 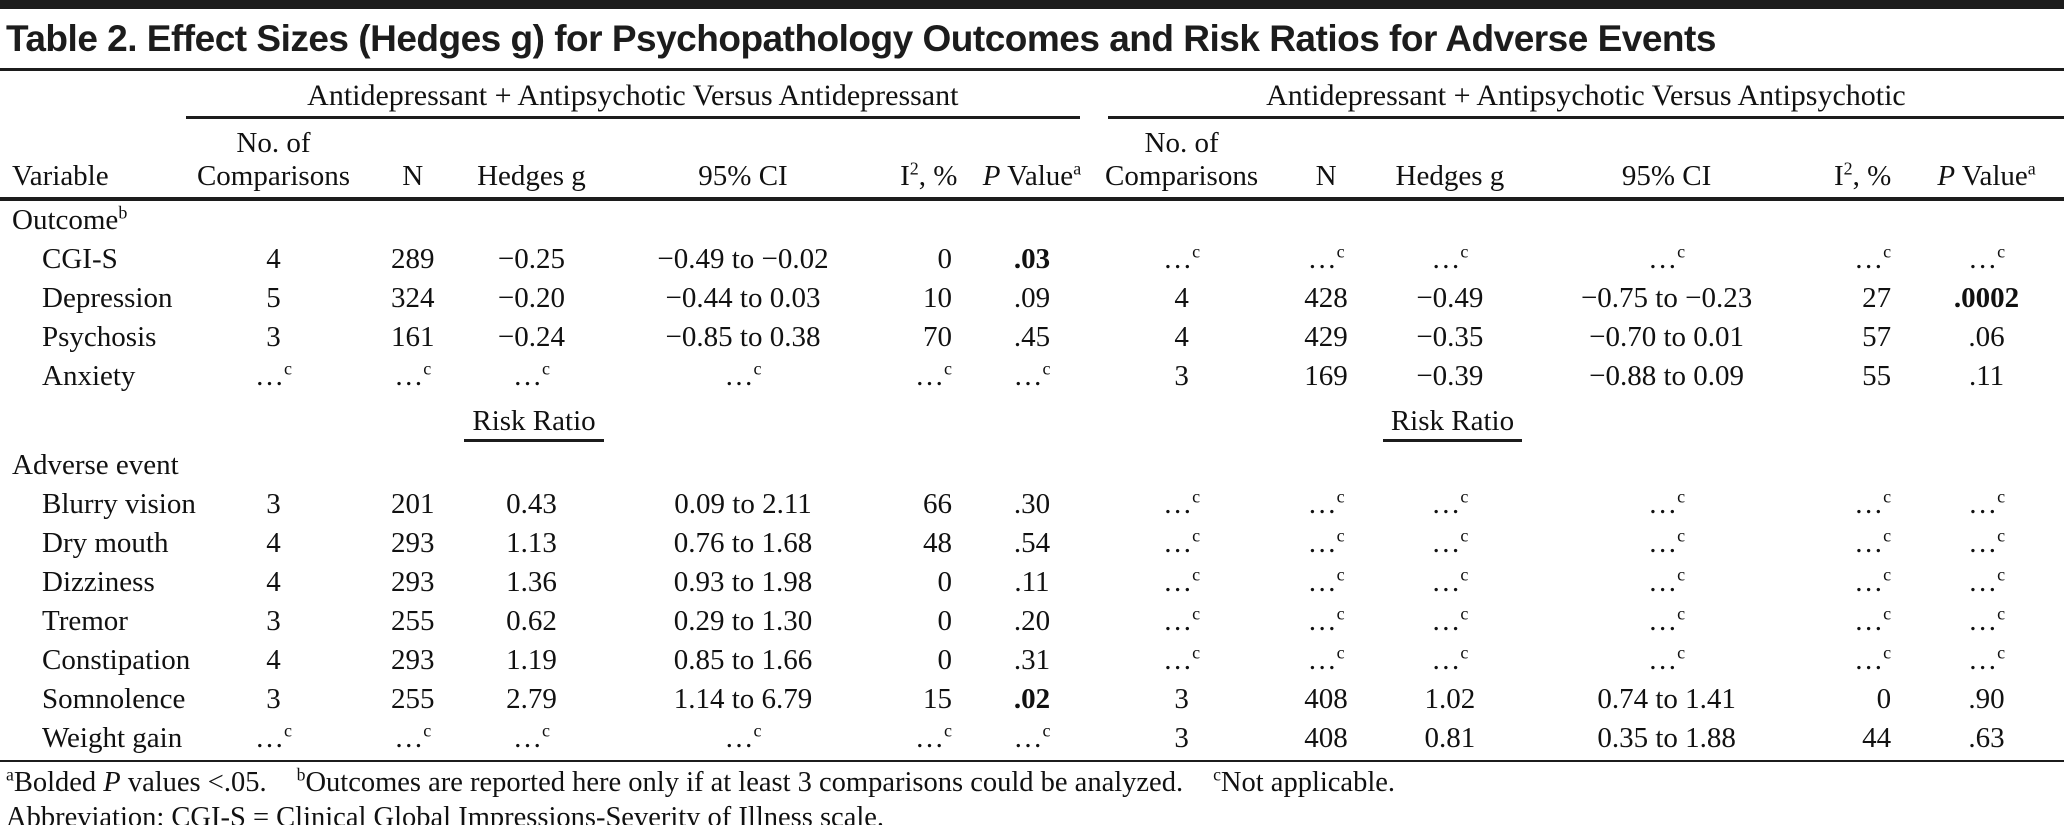 What do you see at coordinates (273, 176) in the screenshot?
I see `comparisons-label: Comparisons` at bounding box center [273, 176].